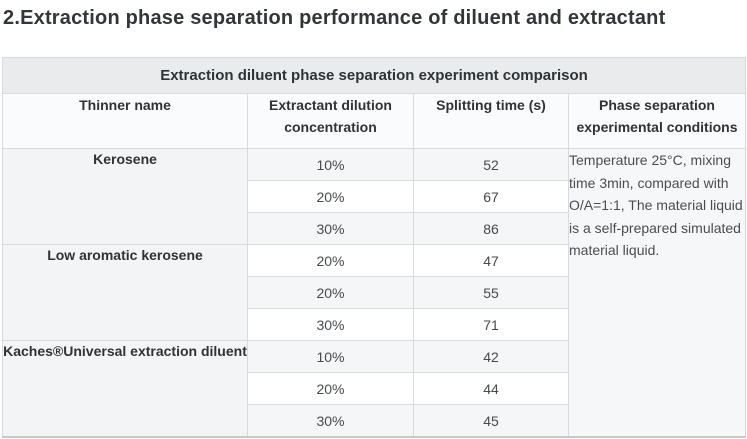 The height and width of the screenshot is (439, 747). I want to click on splitting-time-cell: 55, so click(491, 292).